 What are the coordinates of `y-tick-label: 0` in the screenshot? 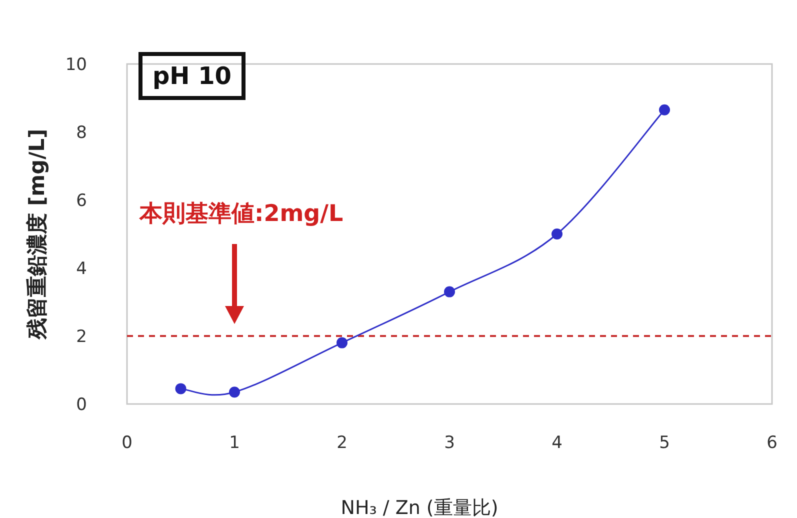 It's located at (81, 405).